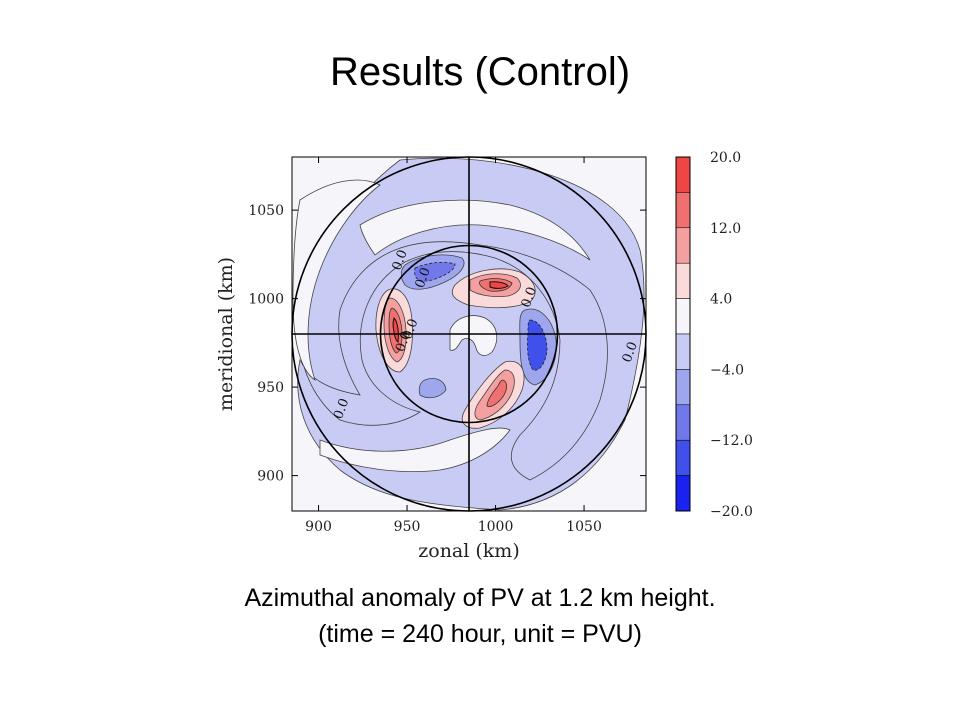 The width and height of the screenshot is (960, 720). Describe the element at coordinates (395, 329) in the screenshot. I see `positive-blob-west-core` at that location.